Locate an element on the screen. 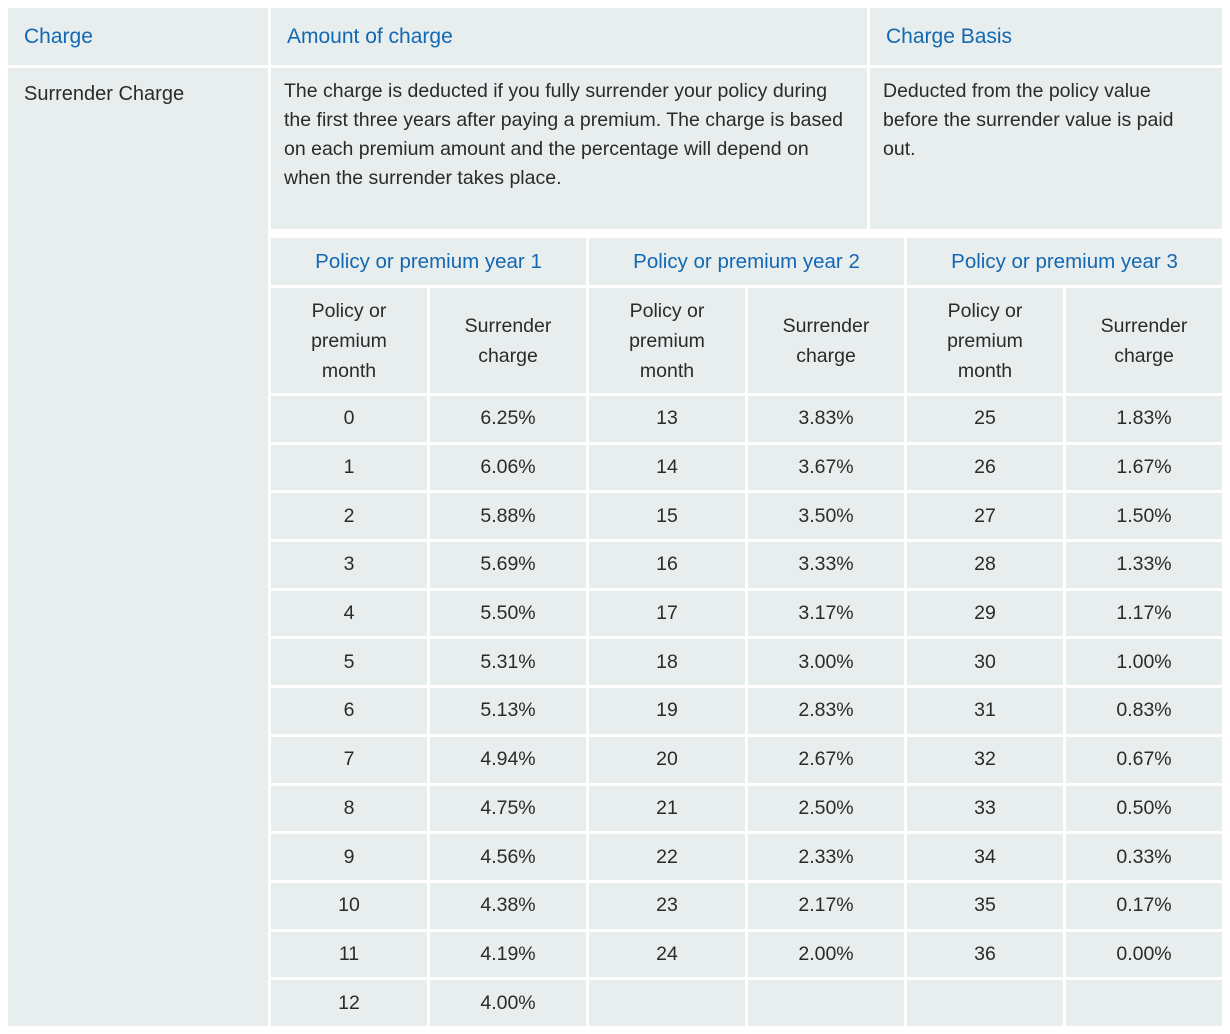 The height and width of the screenshot is (1034, 1230). schedule-cell: 5.31% is located at coordinates (508, 662).